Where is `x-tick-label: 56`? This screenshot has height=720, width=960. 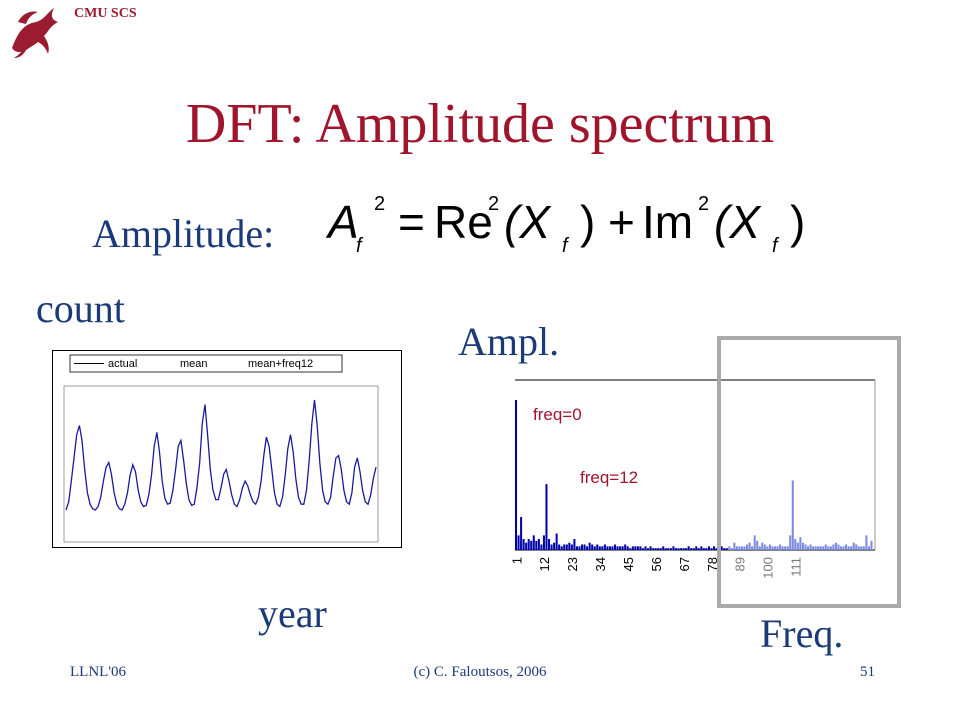
x-tick-label: 56 is located at coordinates (656, 564).